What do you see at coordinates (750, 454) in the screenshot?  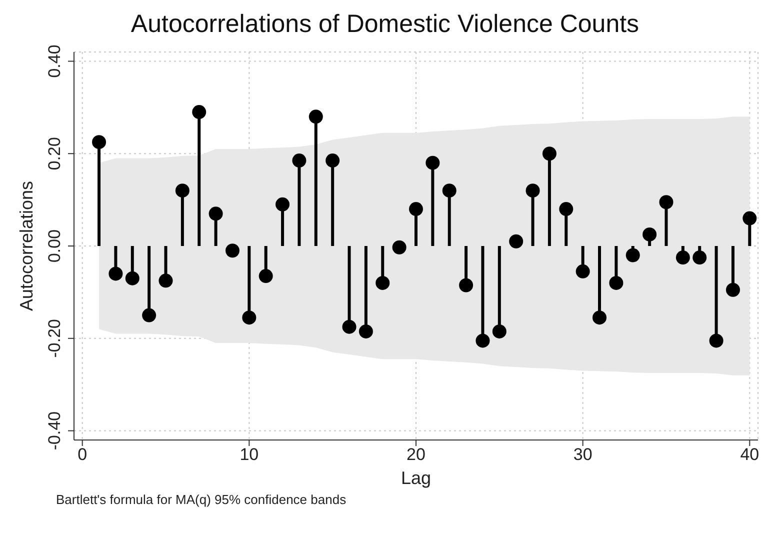 I see `x-tick-label: 40` at bounding box center [750, 454].